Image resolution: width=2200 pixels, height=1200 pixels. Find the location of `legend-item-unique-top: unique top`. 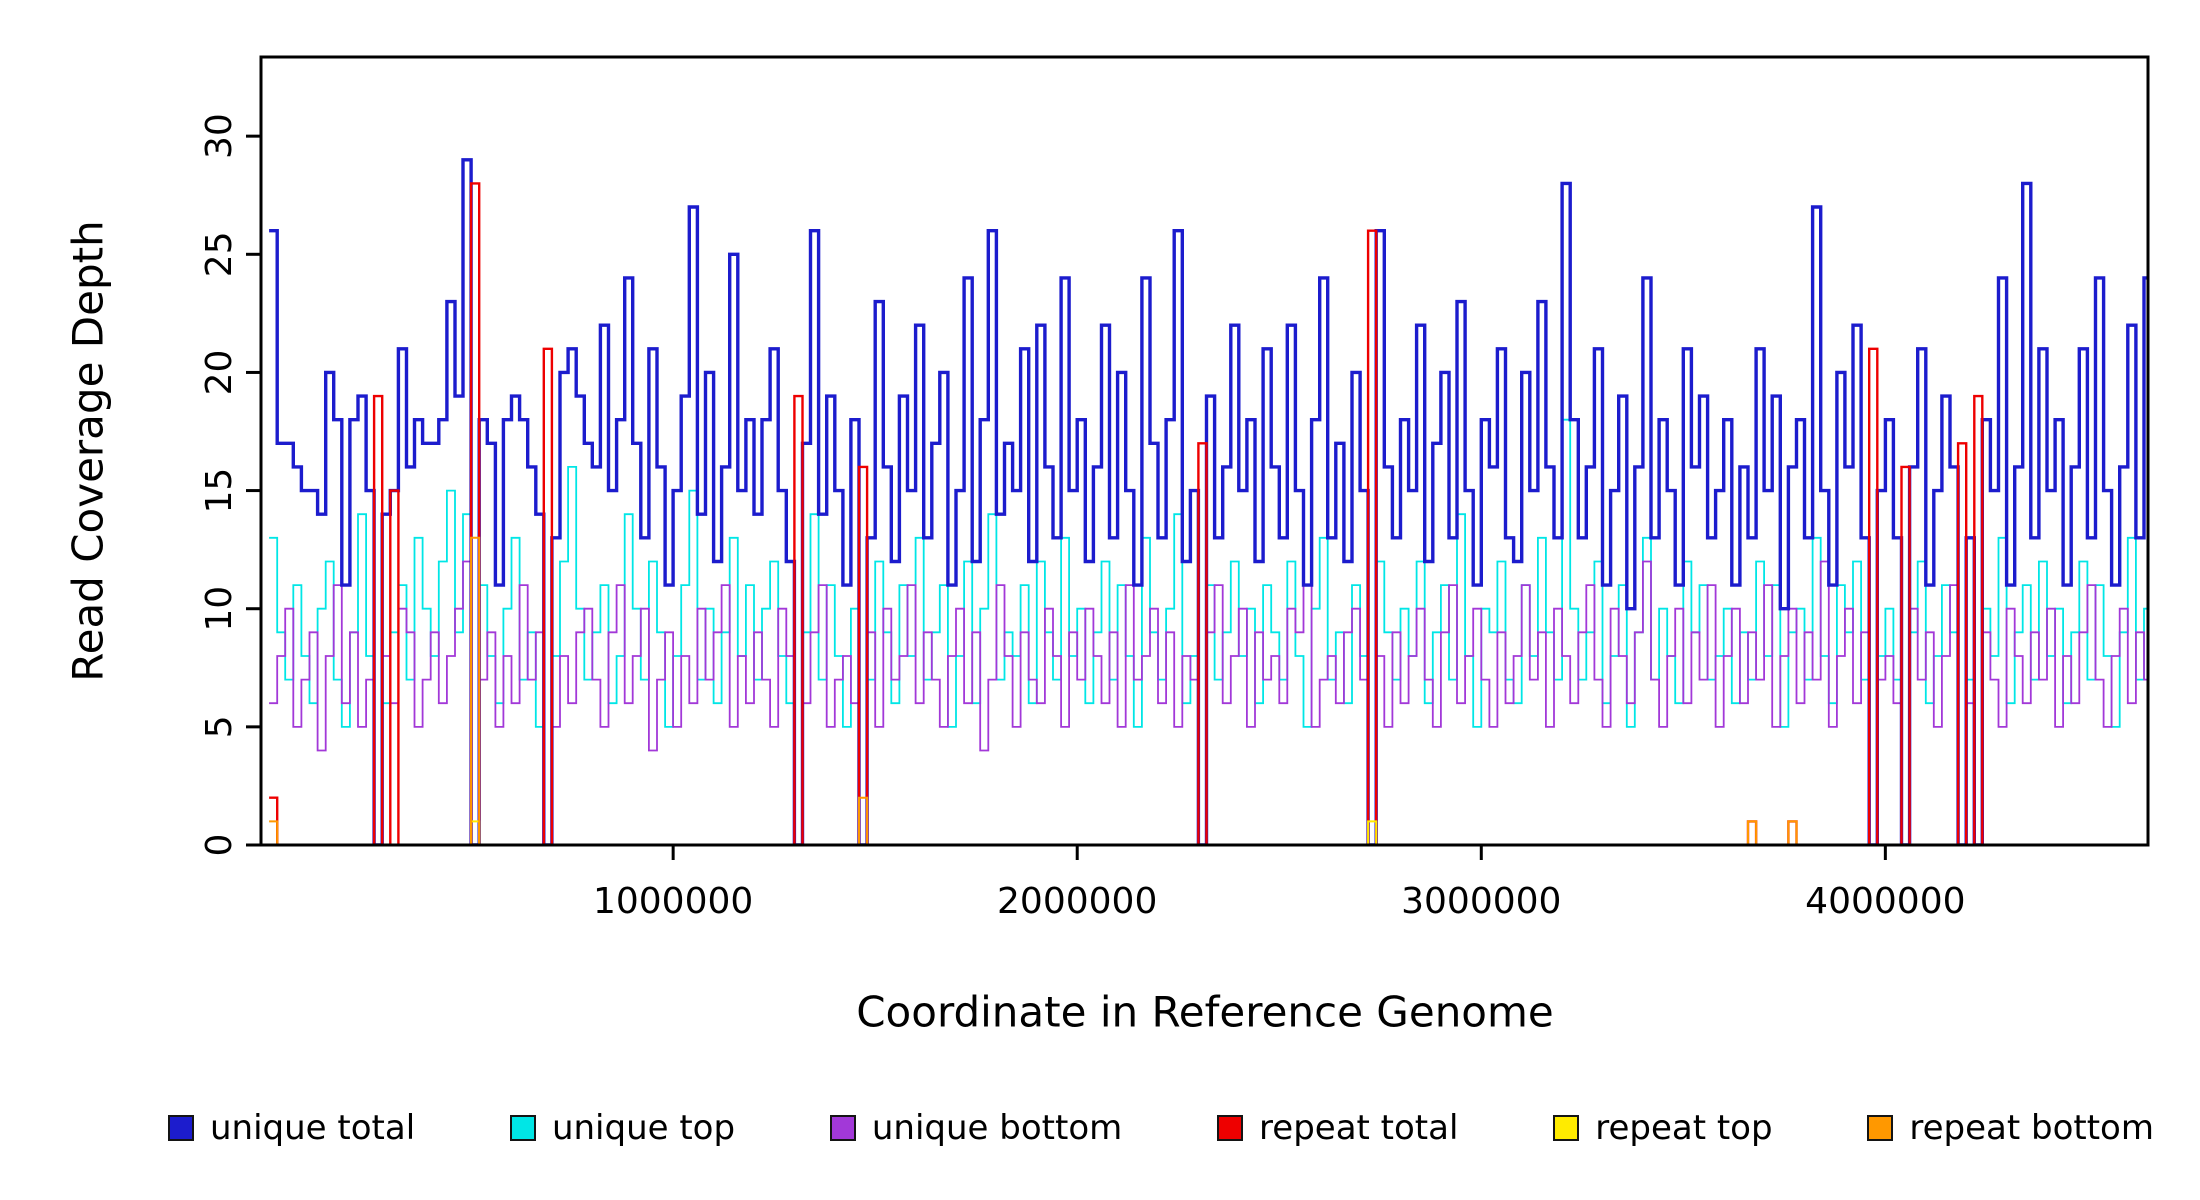

legend-item-unique-top: unique top is located at coordinates (622, 1128).